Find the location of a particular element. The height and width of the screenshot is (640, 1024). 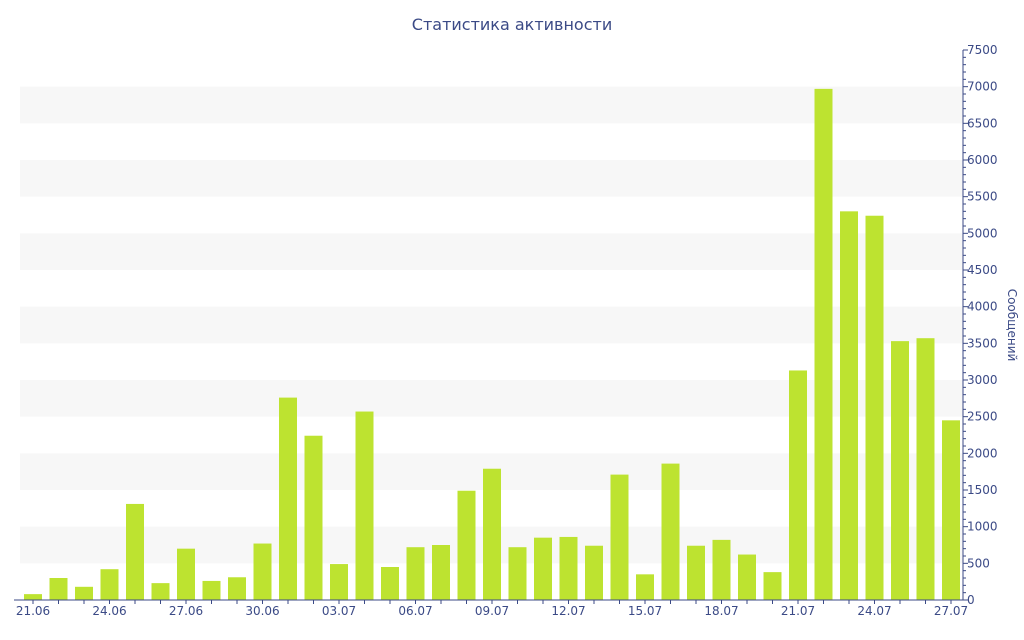

bar-21.06 is located at coordinates (33, 597).